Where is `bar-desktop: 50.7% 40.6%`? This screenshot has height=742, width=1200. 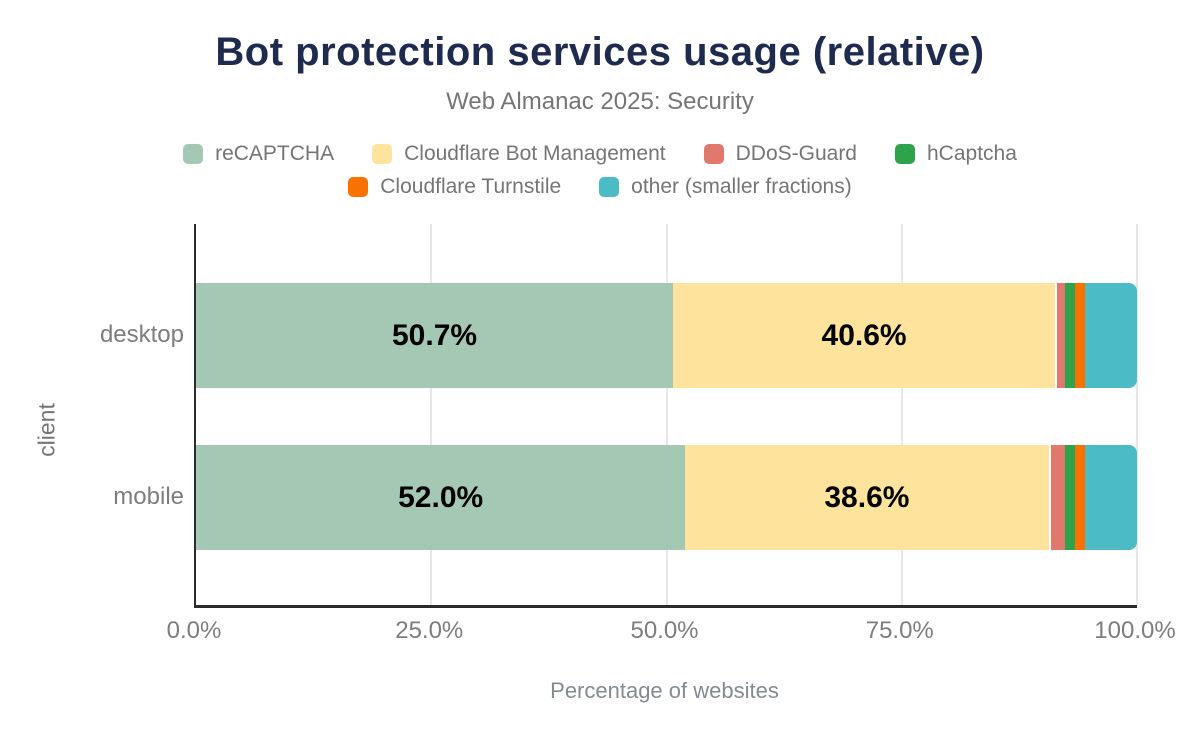
bar-desktop: 50.7% 40.6% is located at coordinates (666, 335).